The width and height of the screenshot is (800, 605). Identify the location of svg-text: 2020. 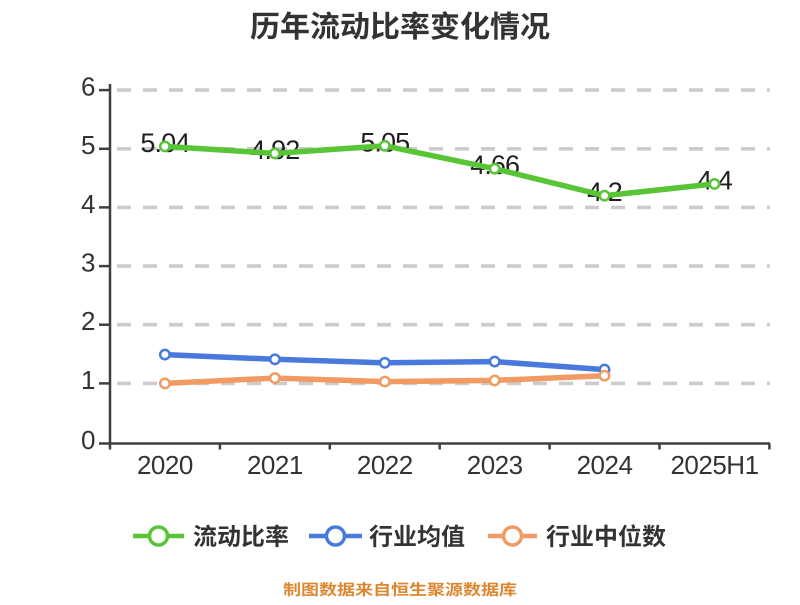
(165, 465).